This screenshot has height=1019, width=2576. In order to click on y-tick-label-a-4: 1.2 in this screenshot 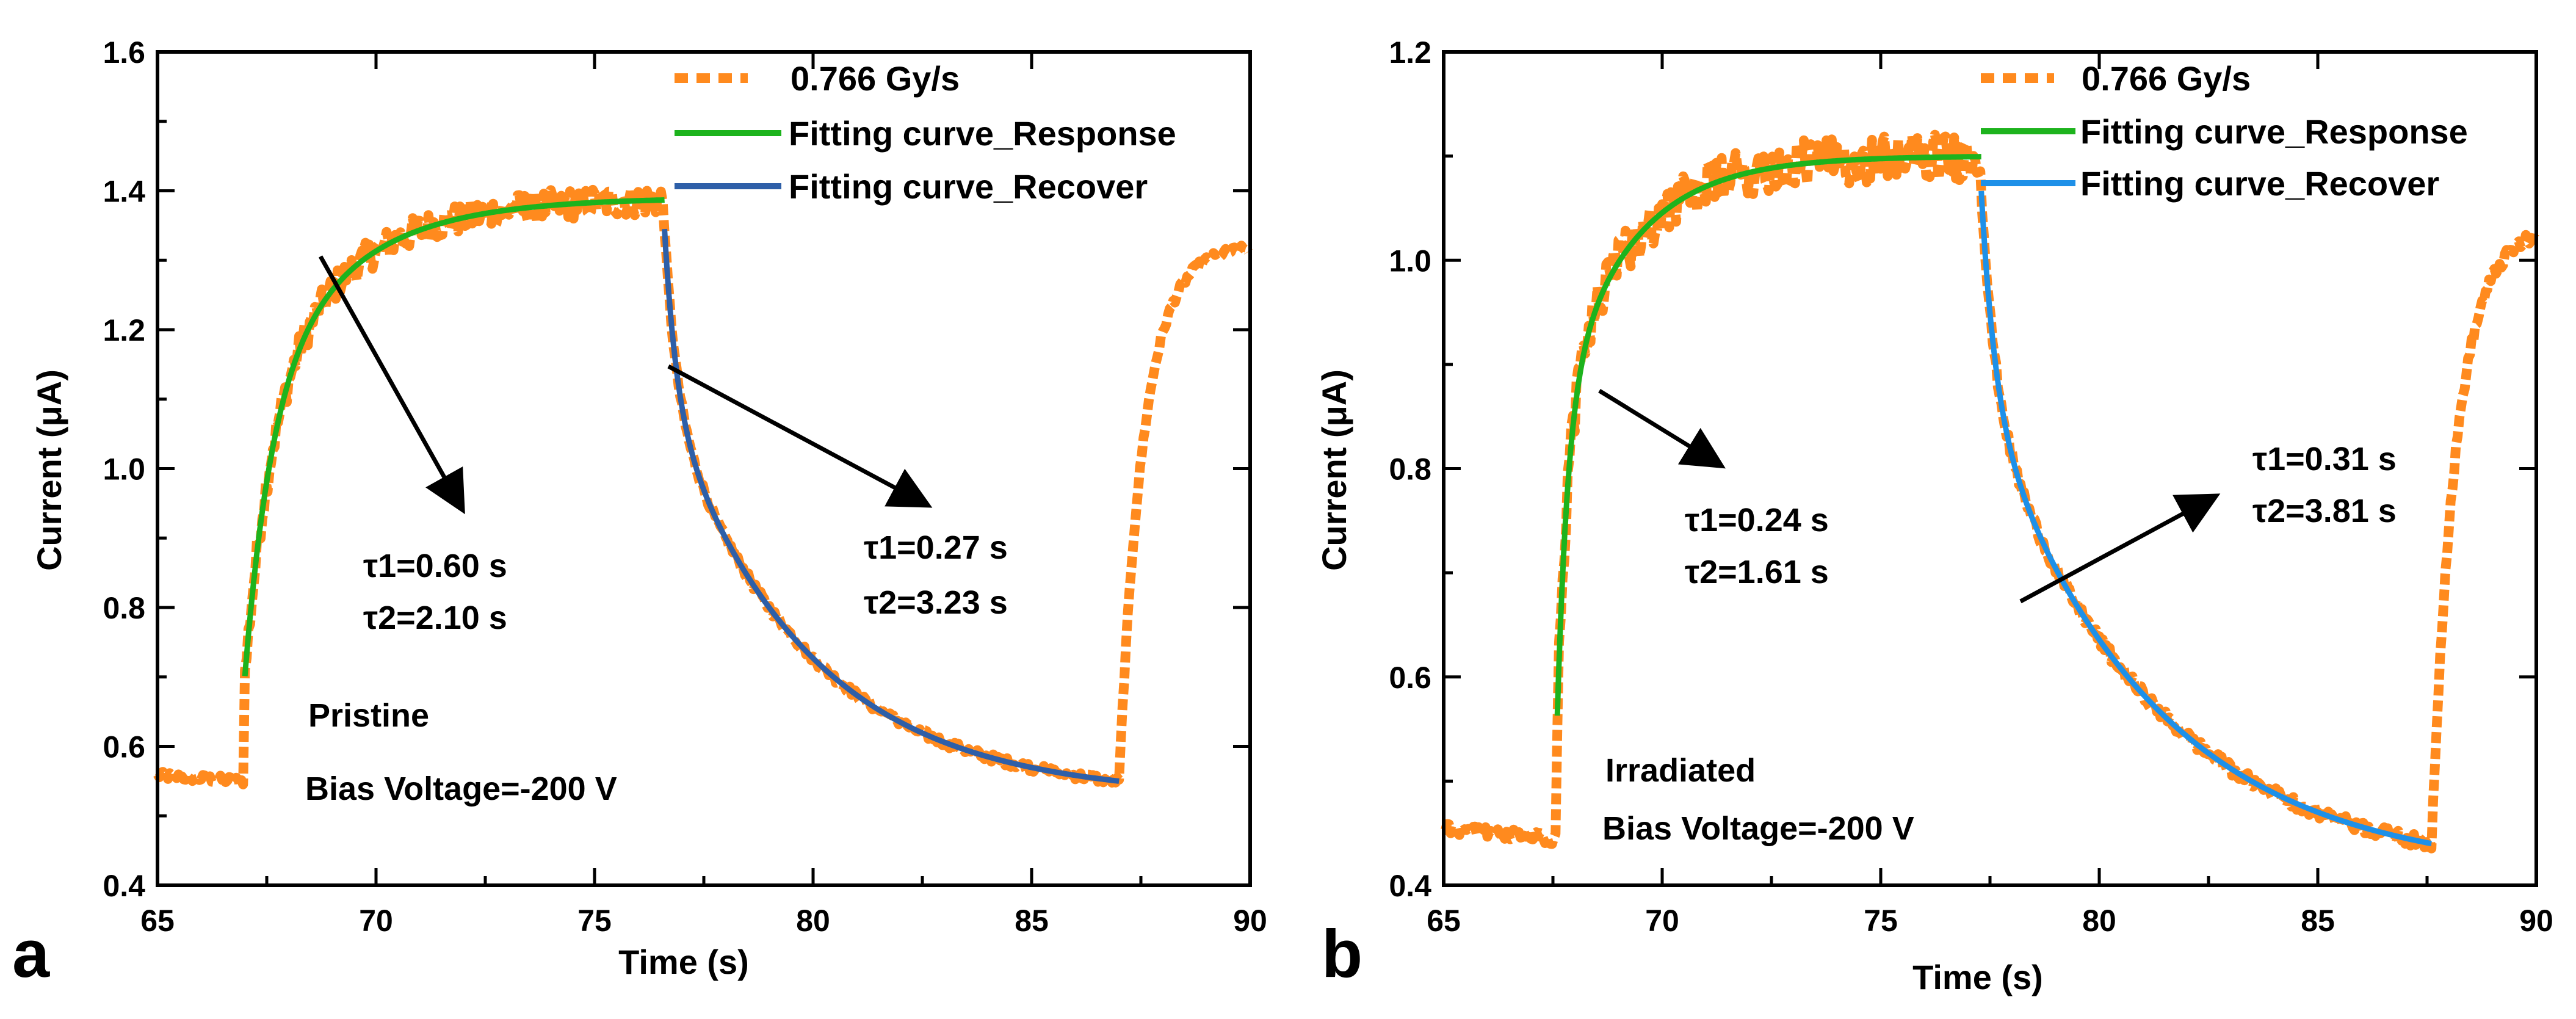, I will do `click(124, 330)`.